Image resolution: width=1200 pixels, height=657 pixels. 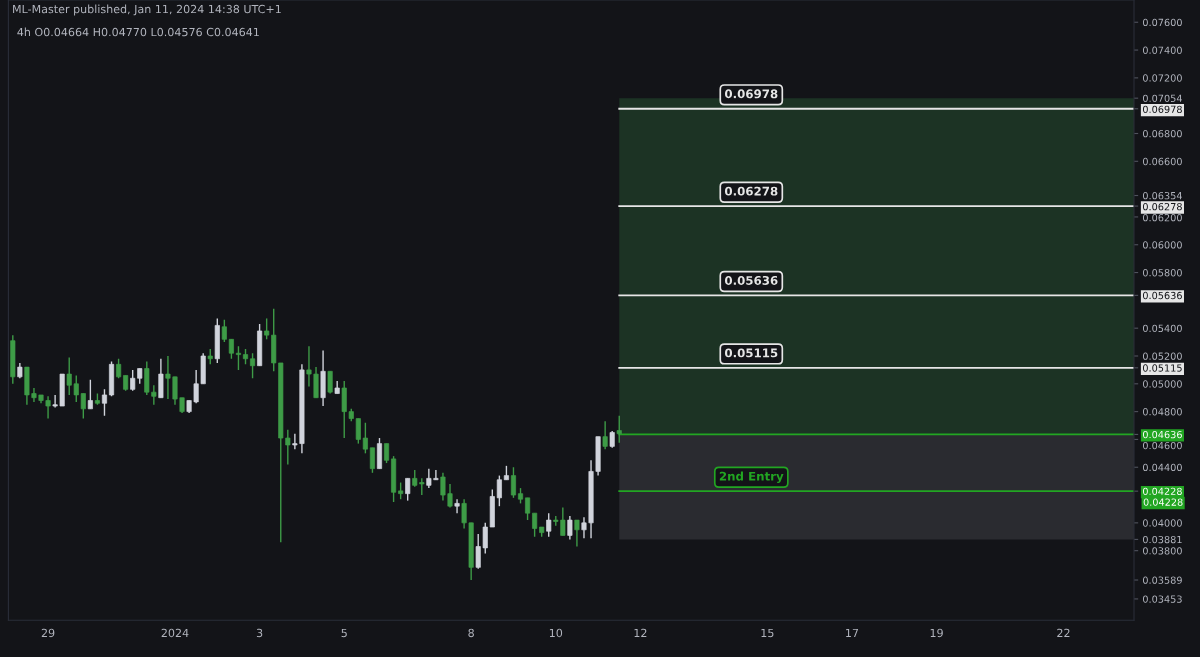 I want to click on y-tick-label: 0.05200, so click(x=1162, y=356).